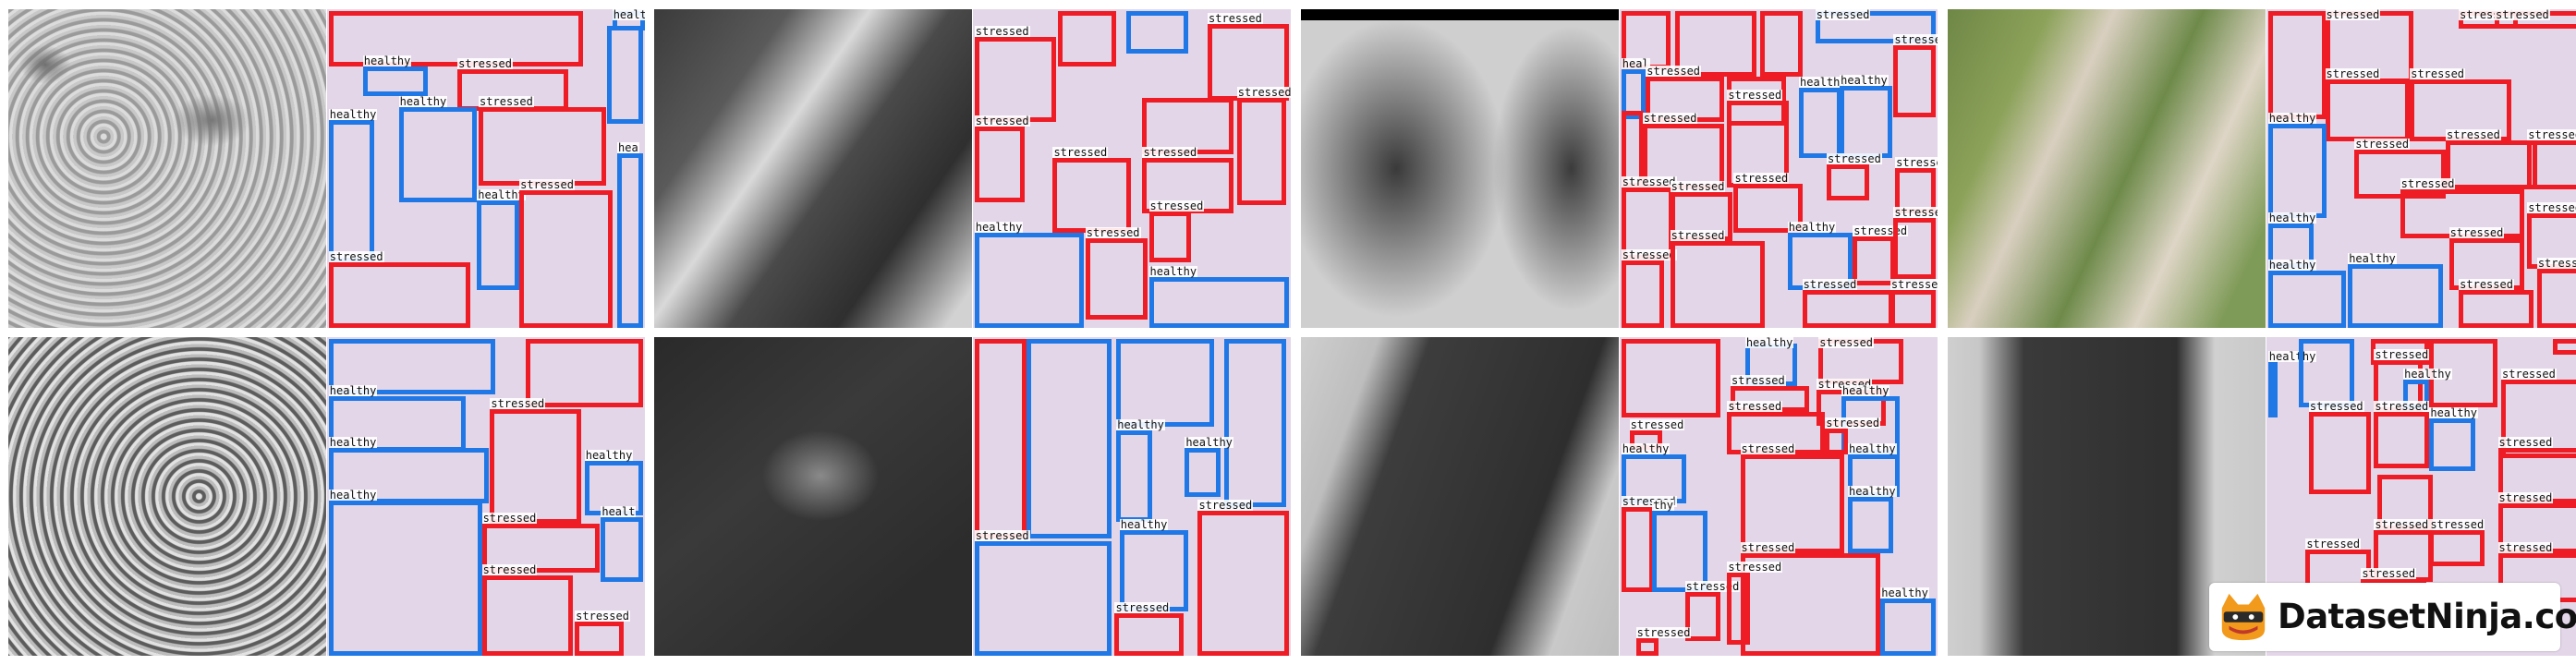  I want to click on box-label: hea, so click(628, 147).